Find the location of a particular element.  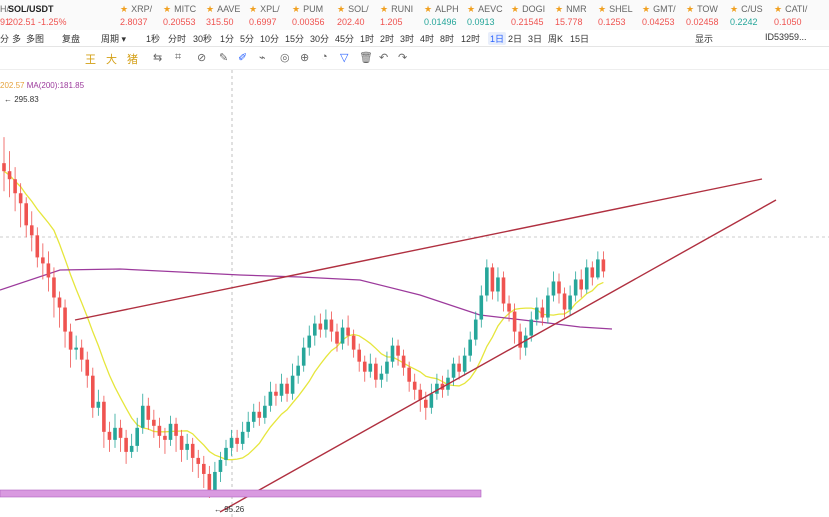

period-button: 1秒 is located at coordinates (153, 39).